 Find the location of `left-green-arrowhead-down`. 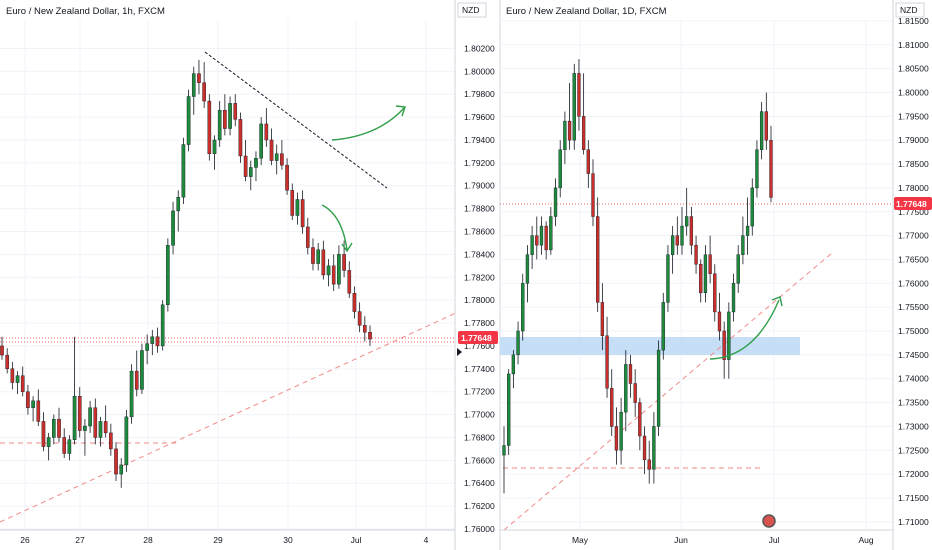

left-green-arrowhead-down is located at coordinates (347, 247).